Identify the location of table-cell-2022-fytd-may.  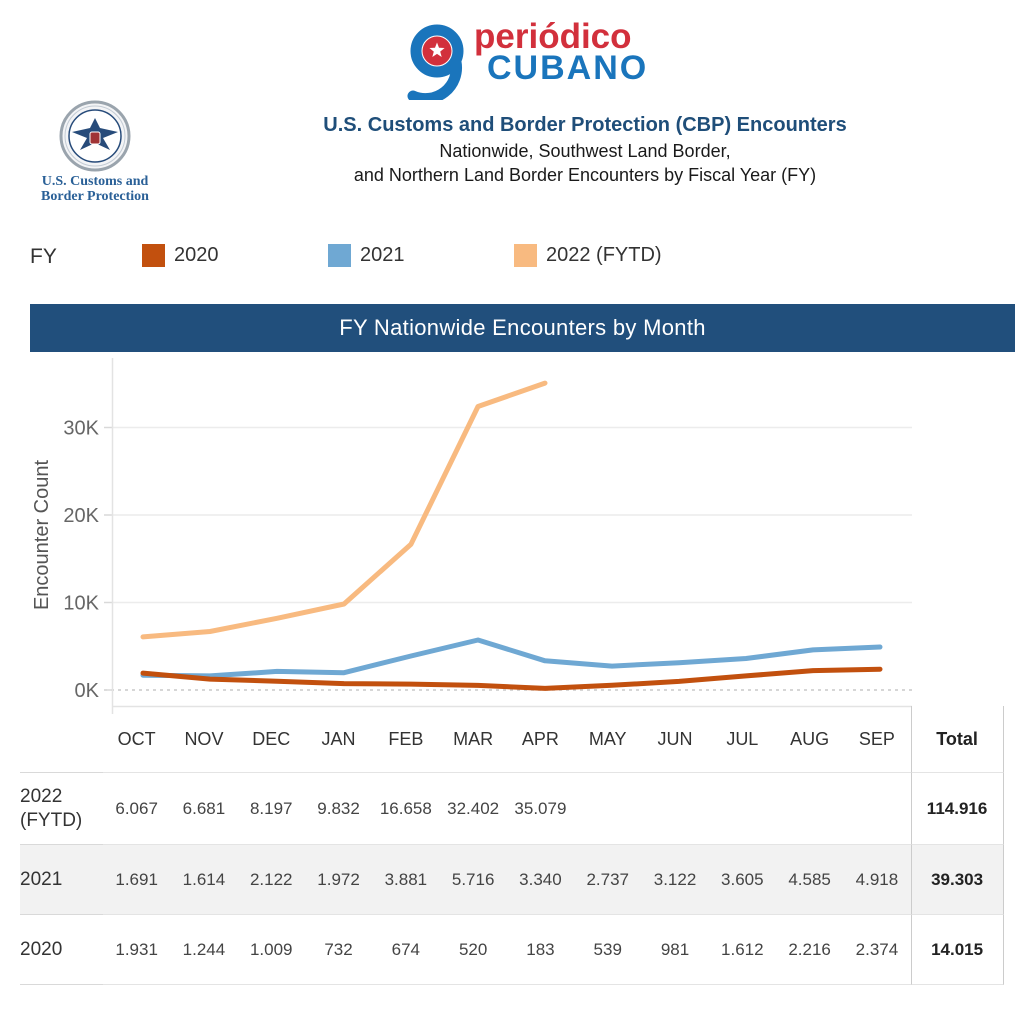
(608, 809).